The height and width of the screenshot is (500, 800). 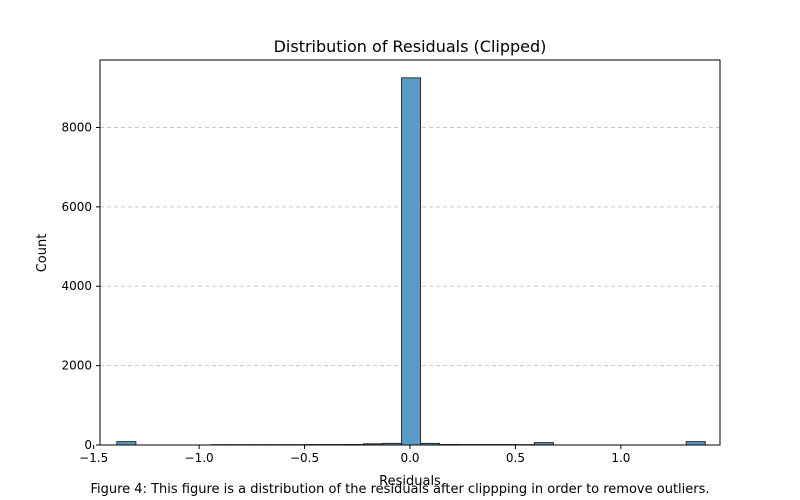 I want to click on x-tick-label: 1.0, so click(x=620, y=458).